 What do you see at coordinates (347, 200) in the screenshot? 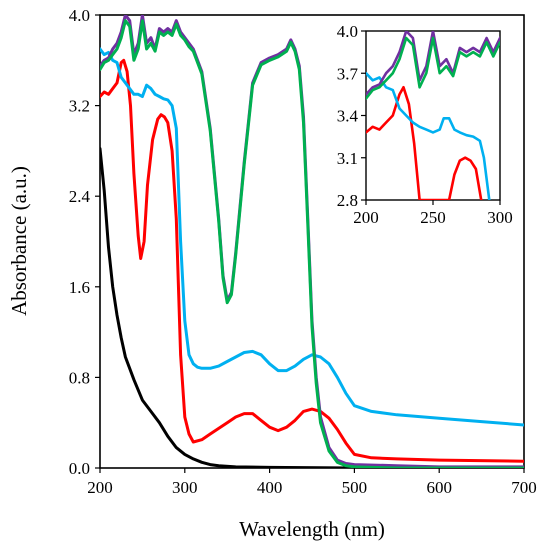
I see `inset-y-tick-label-0: 2.8` at bounding box center [347, 200].